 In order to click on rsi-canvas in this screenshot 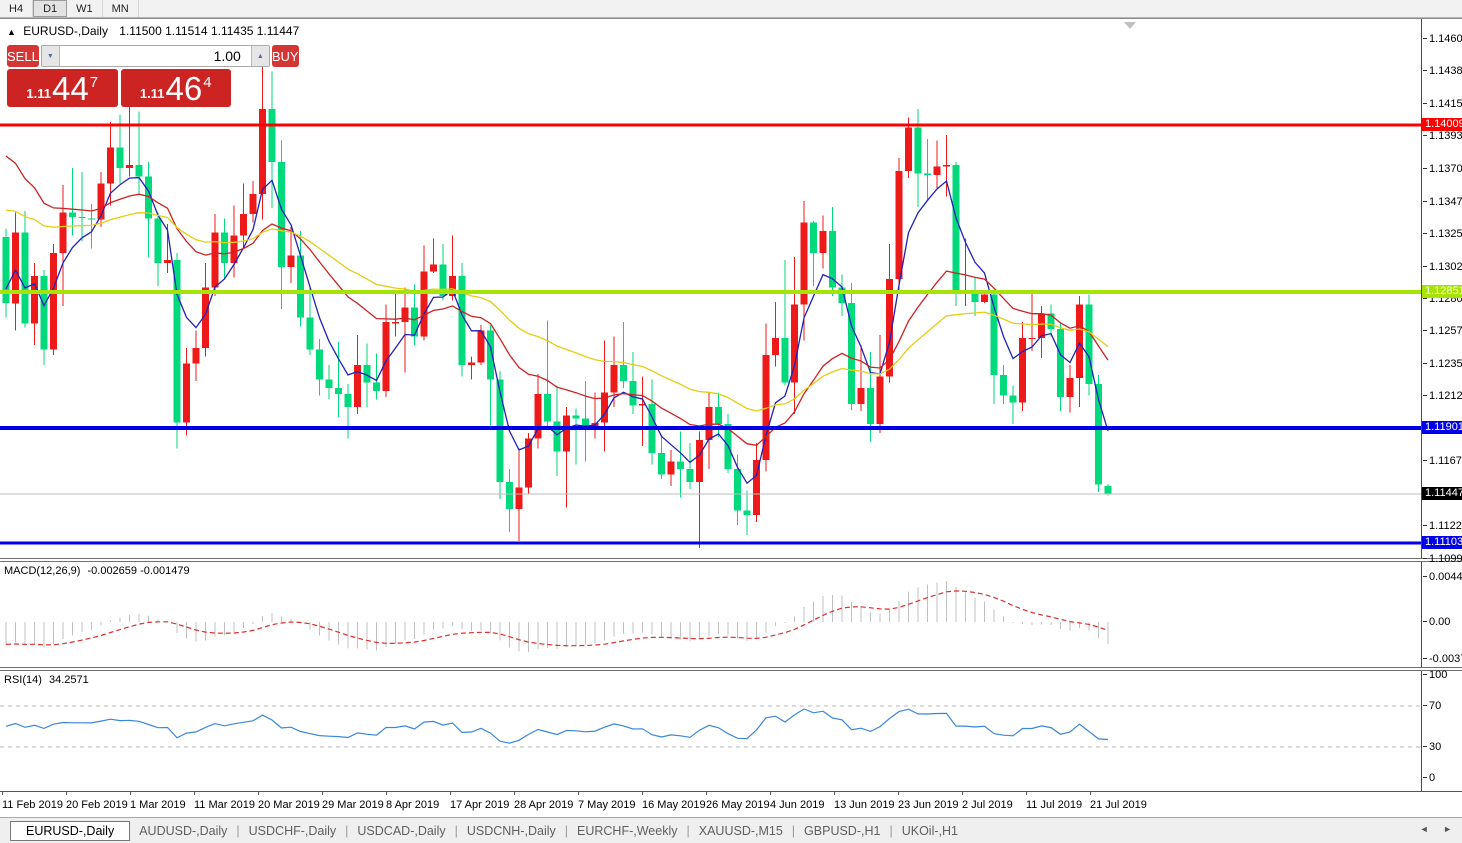, I will do `click(710, 731)`.